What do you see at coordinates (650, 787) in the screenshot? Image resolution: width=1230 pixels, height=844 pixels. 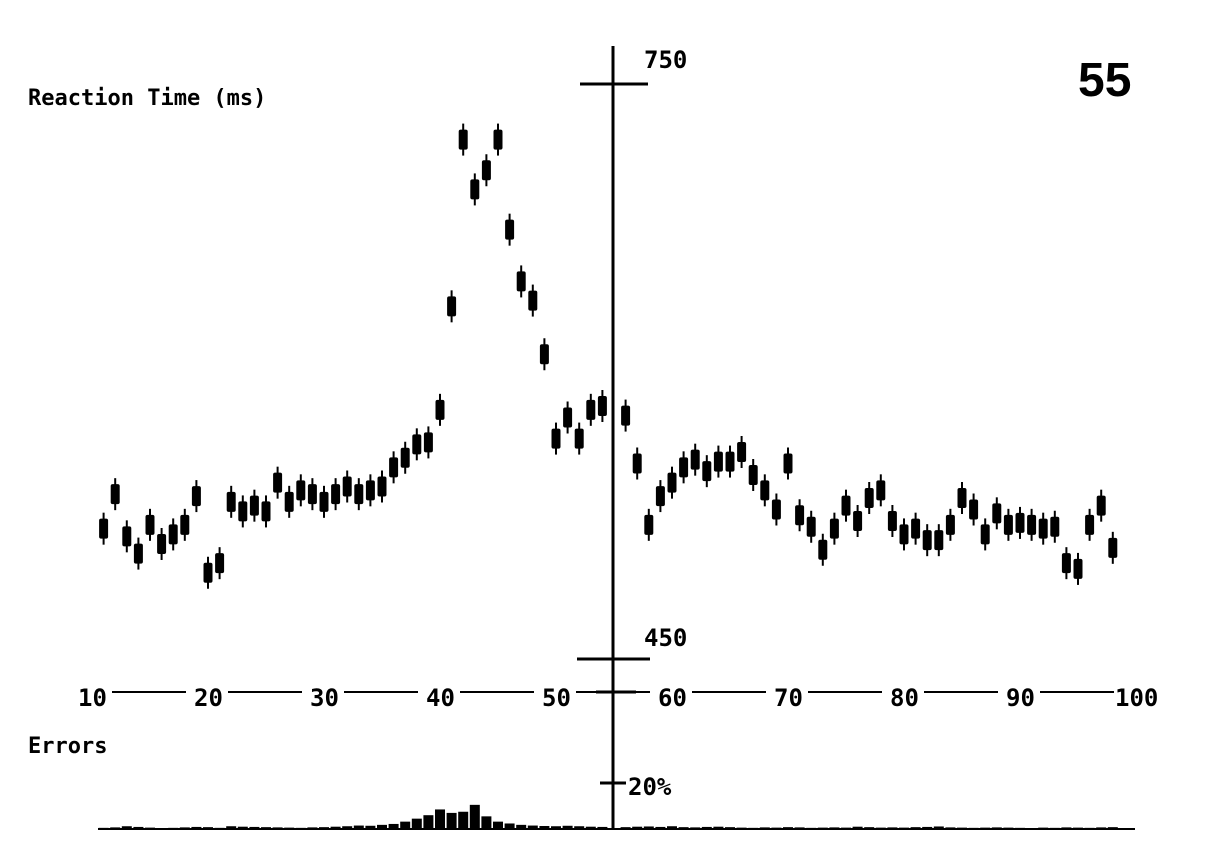 I see `error-tick-label: 20%` at bounding box center [650, 787].